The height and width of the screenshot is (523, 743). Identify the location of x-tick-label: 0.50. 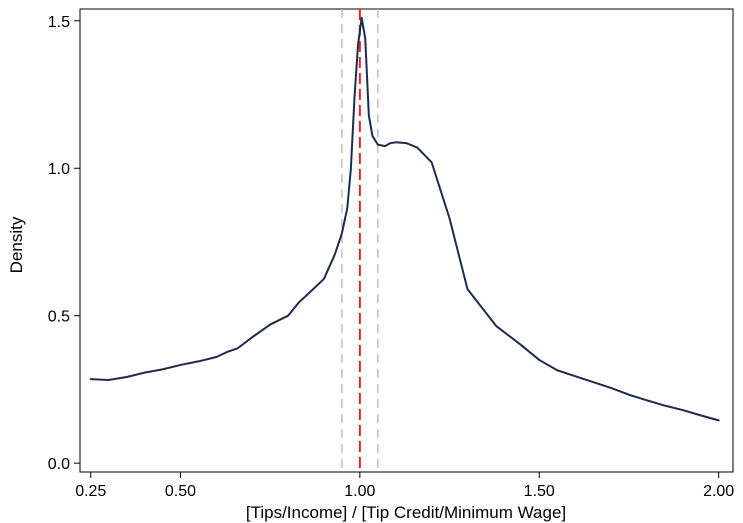
(180, 491).